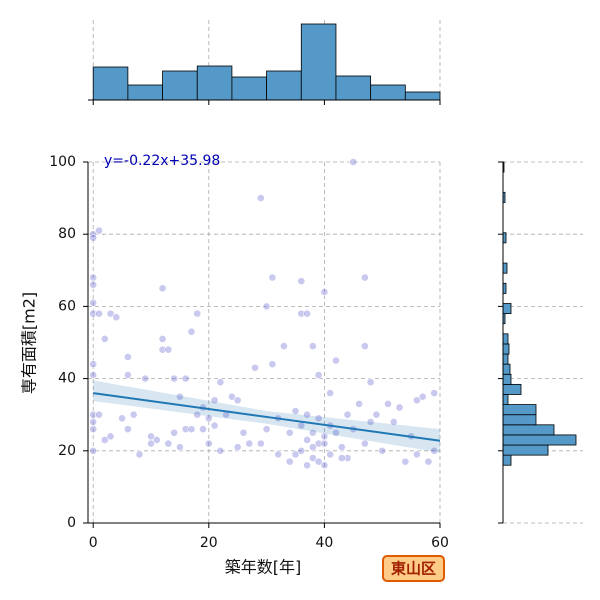  What do you see at coordinates (62, 162) in the screenshot?
I see `y-tick-label: 100` at bounding box center [62, 162].